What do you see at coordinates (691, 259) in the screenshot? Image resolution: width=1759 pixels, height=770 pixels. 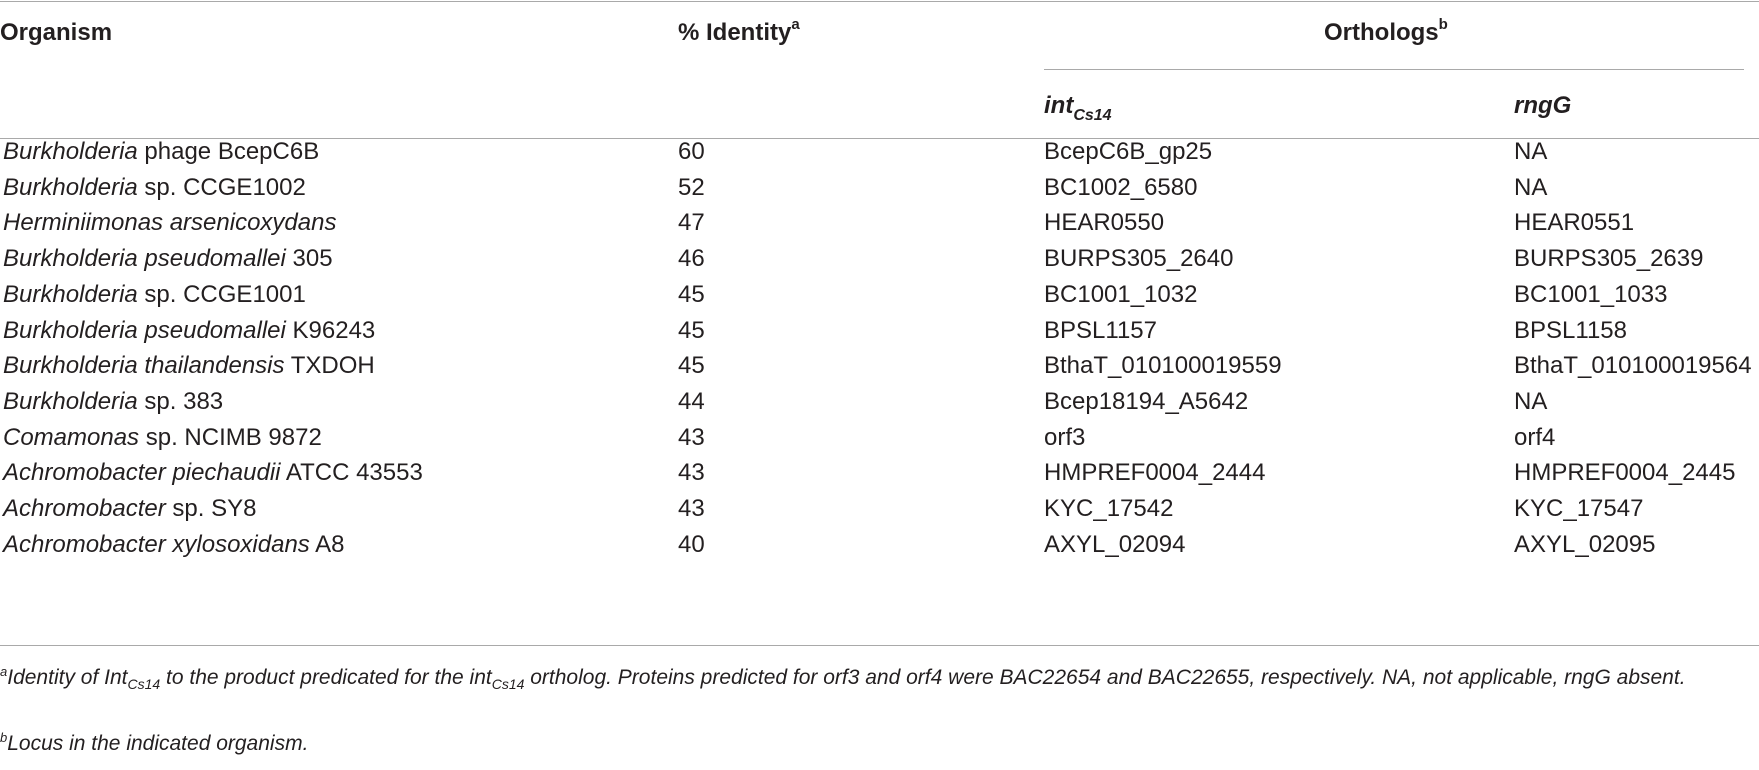 I see `cell-identity: 46` at bounding box center [691, 259].